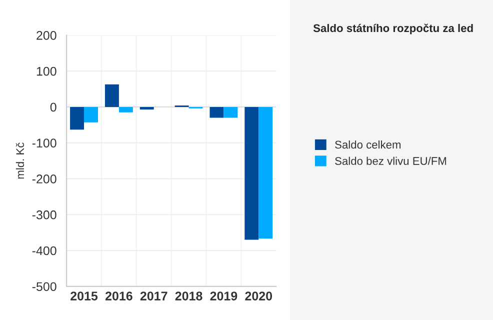  Describe the element at coordinates (188, 296) in the screenshot. I see `x-tick-label: 2018` at that location.